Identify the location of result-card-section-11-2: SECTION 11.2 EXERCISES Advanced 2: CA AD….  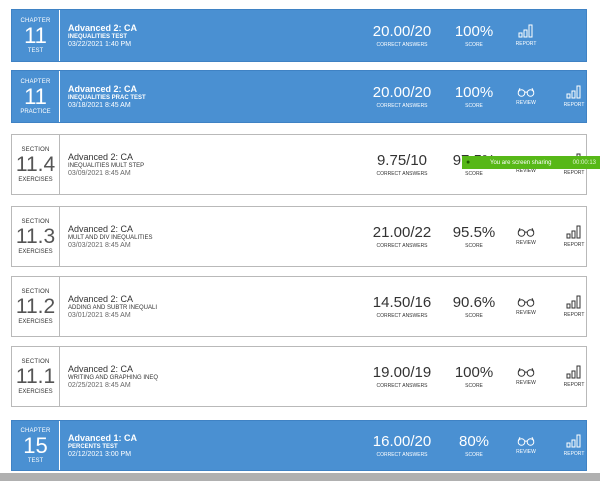
(299, 306).